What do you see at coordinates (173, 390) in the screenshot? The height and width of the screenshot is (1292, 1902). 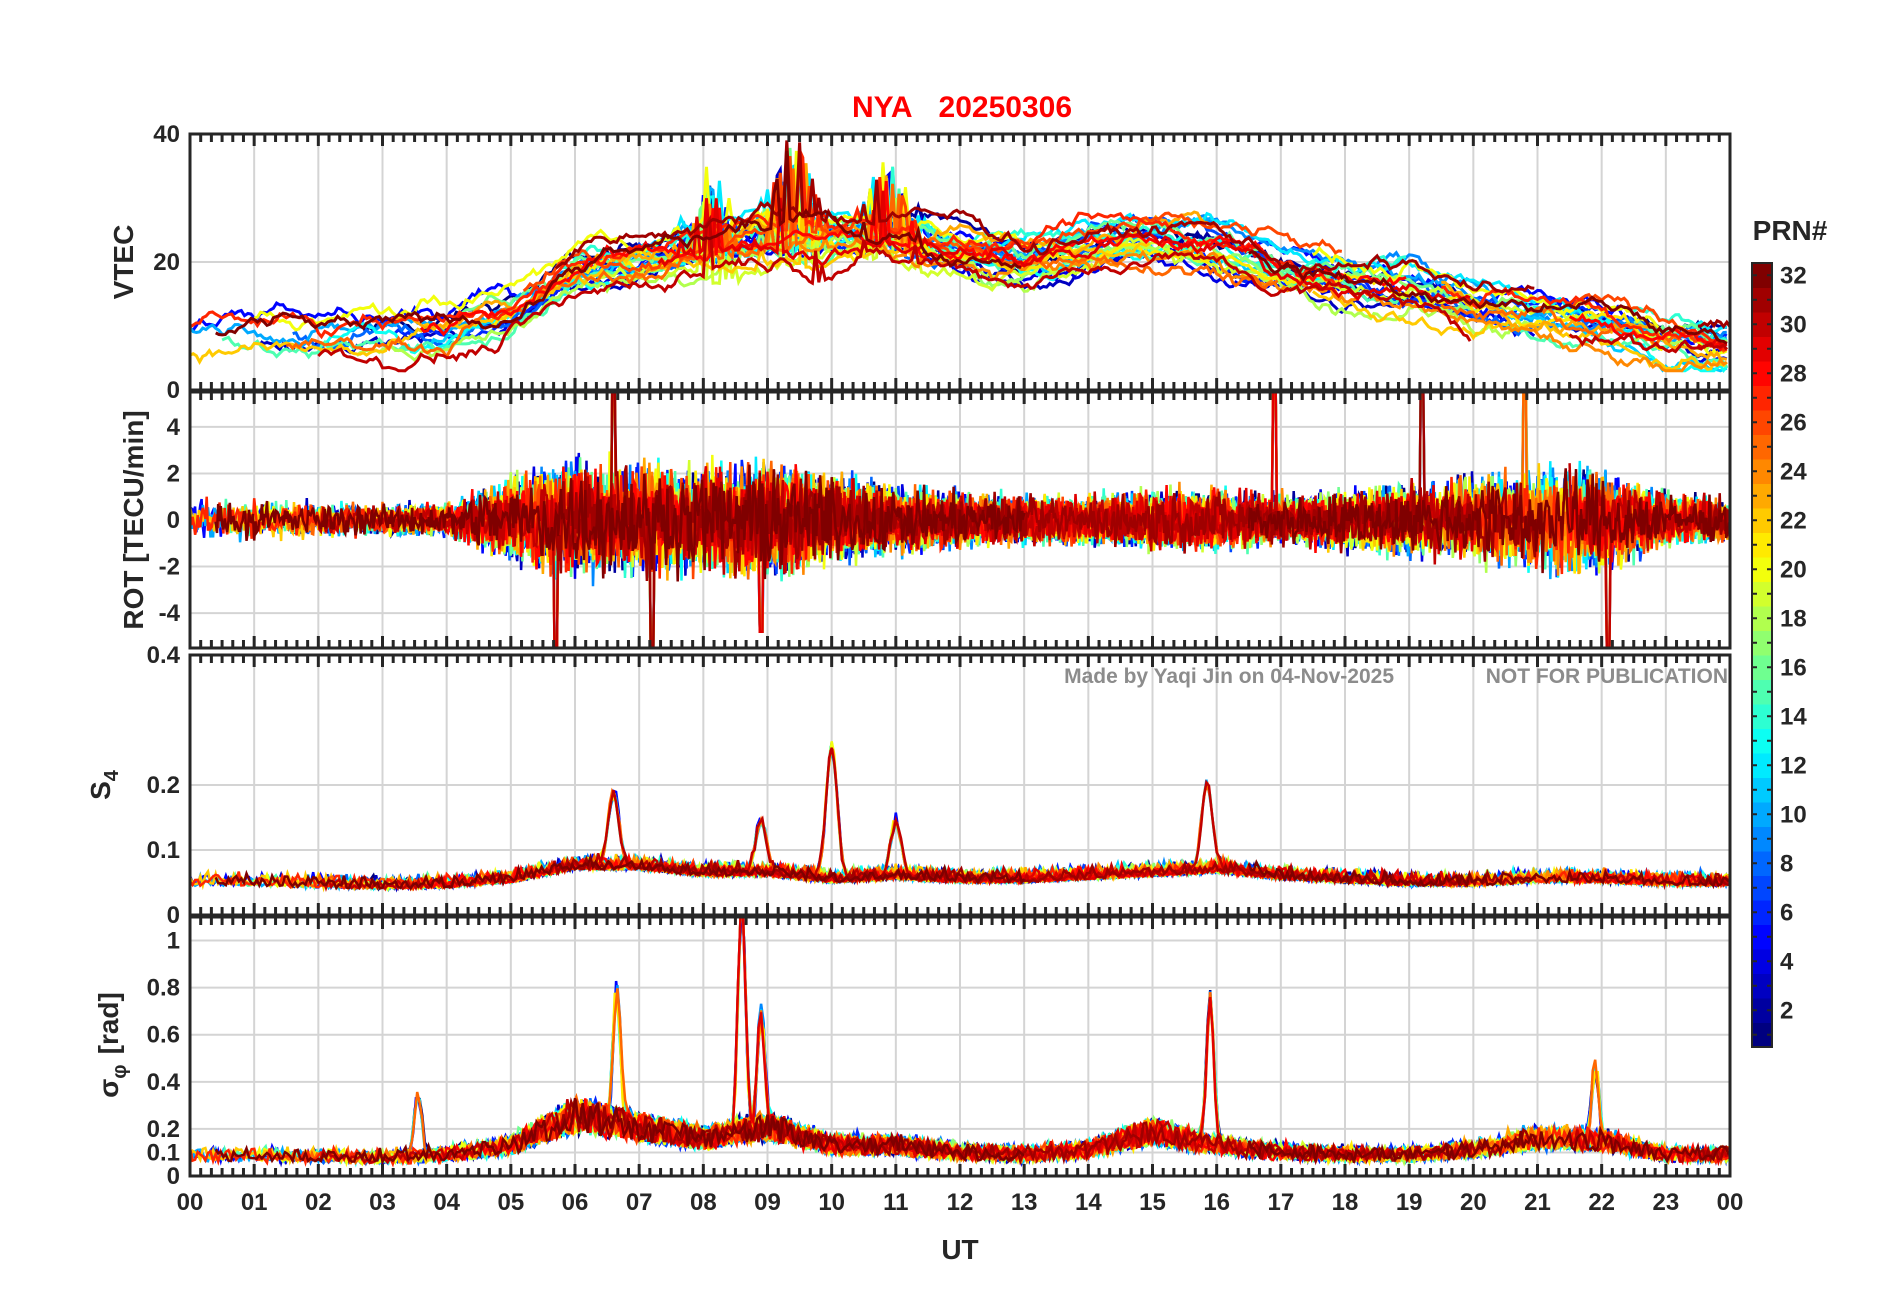 I see `vtec-ytick-label: 0` at bounding box center [173, 390].